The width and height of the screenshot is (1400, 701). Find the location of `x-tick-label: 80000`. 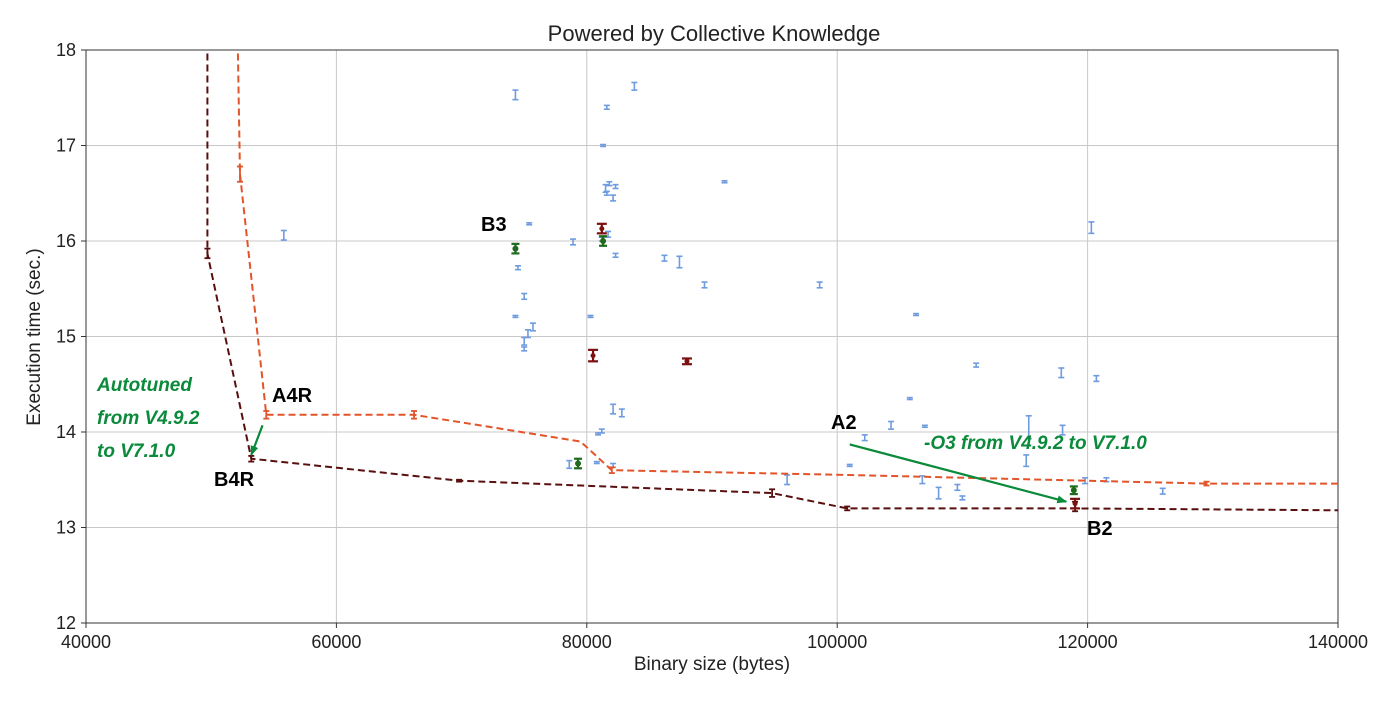

x-tick-label: 80000 is located at coordinates (587, 642).